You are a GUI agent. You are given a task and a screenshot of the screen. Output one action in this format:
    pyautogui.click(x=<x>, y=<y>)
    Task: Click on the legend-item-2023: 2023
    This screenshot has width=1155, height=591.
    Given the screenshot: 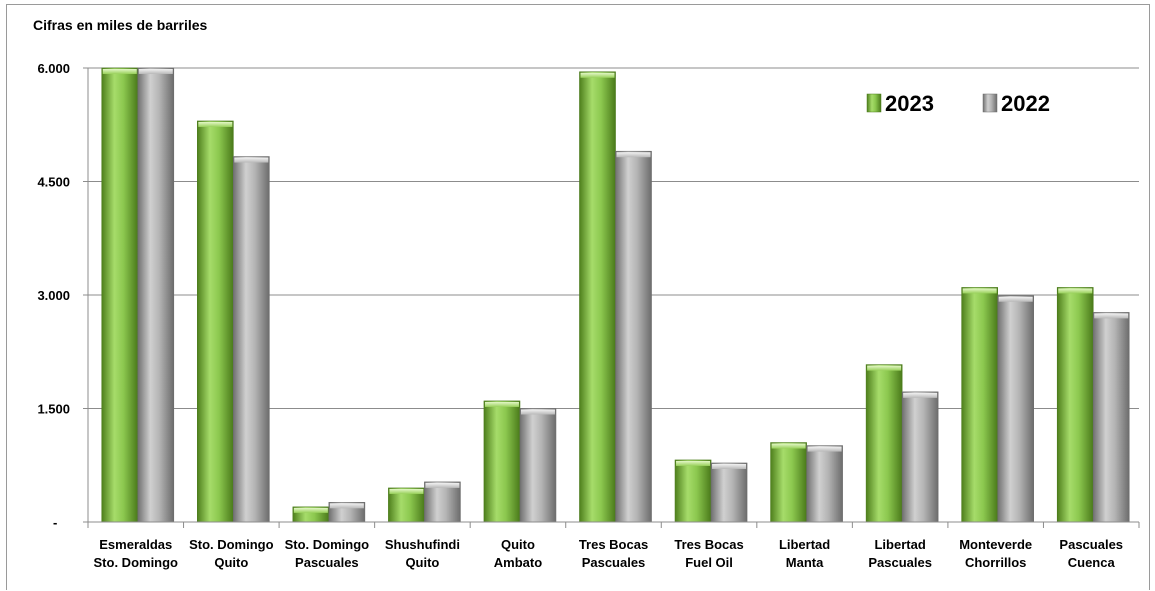 What is the action you would take?
    pyautogui.click(x=900, y=103)
    